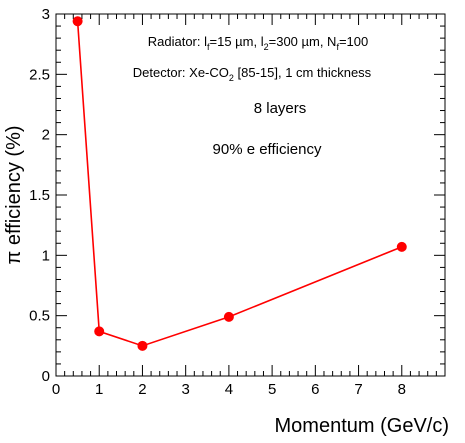  I want to click on x-tick-label: 4, so click(229, 389).